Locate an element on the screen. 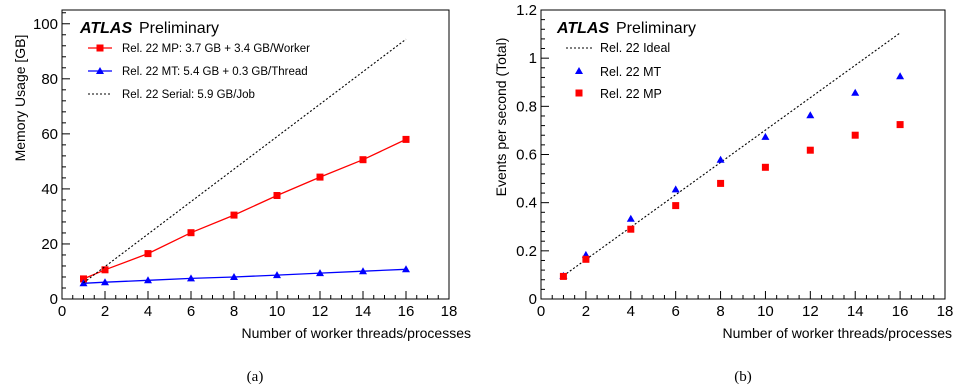 The width and height of the screenshot is (961, 387). y-axis-label: Events per second (Total) is located at coordinates (501, 117).